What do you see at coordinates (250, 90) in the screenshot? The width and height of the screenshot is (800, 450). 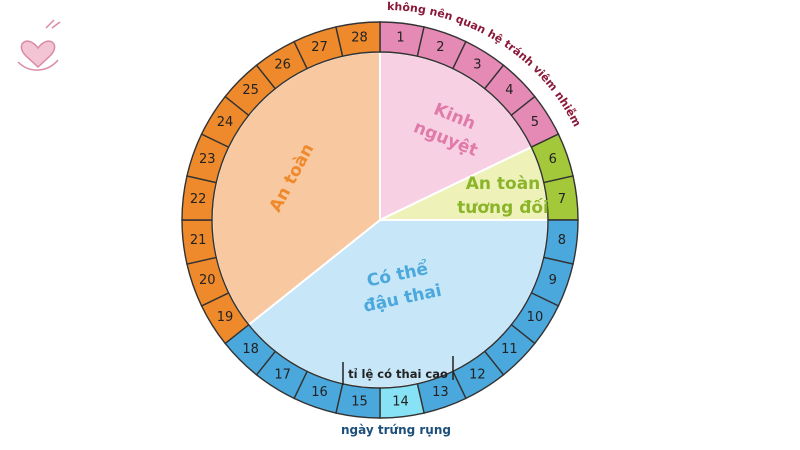 I see `day-label: 25` at bounding box center [250, 90].